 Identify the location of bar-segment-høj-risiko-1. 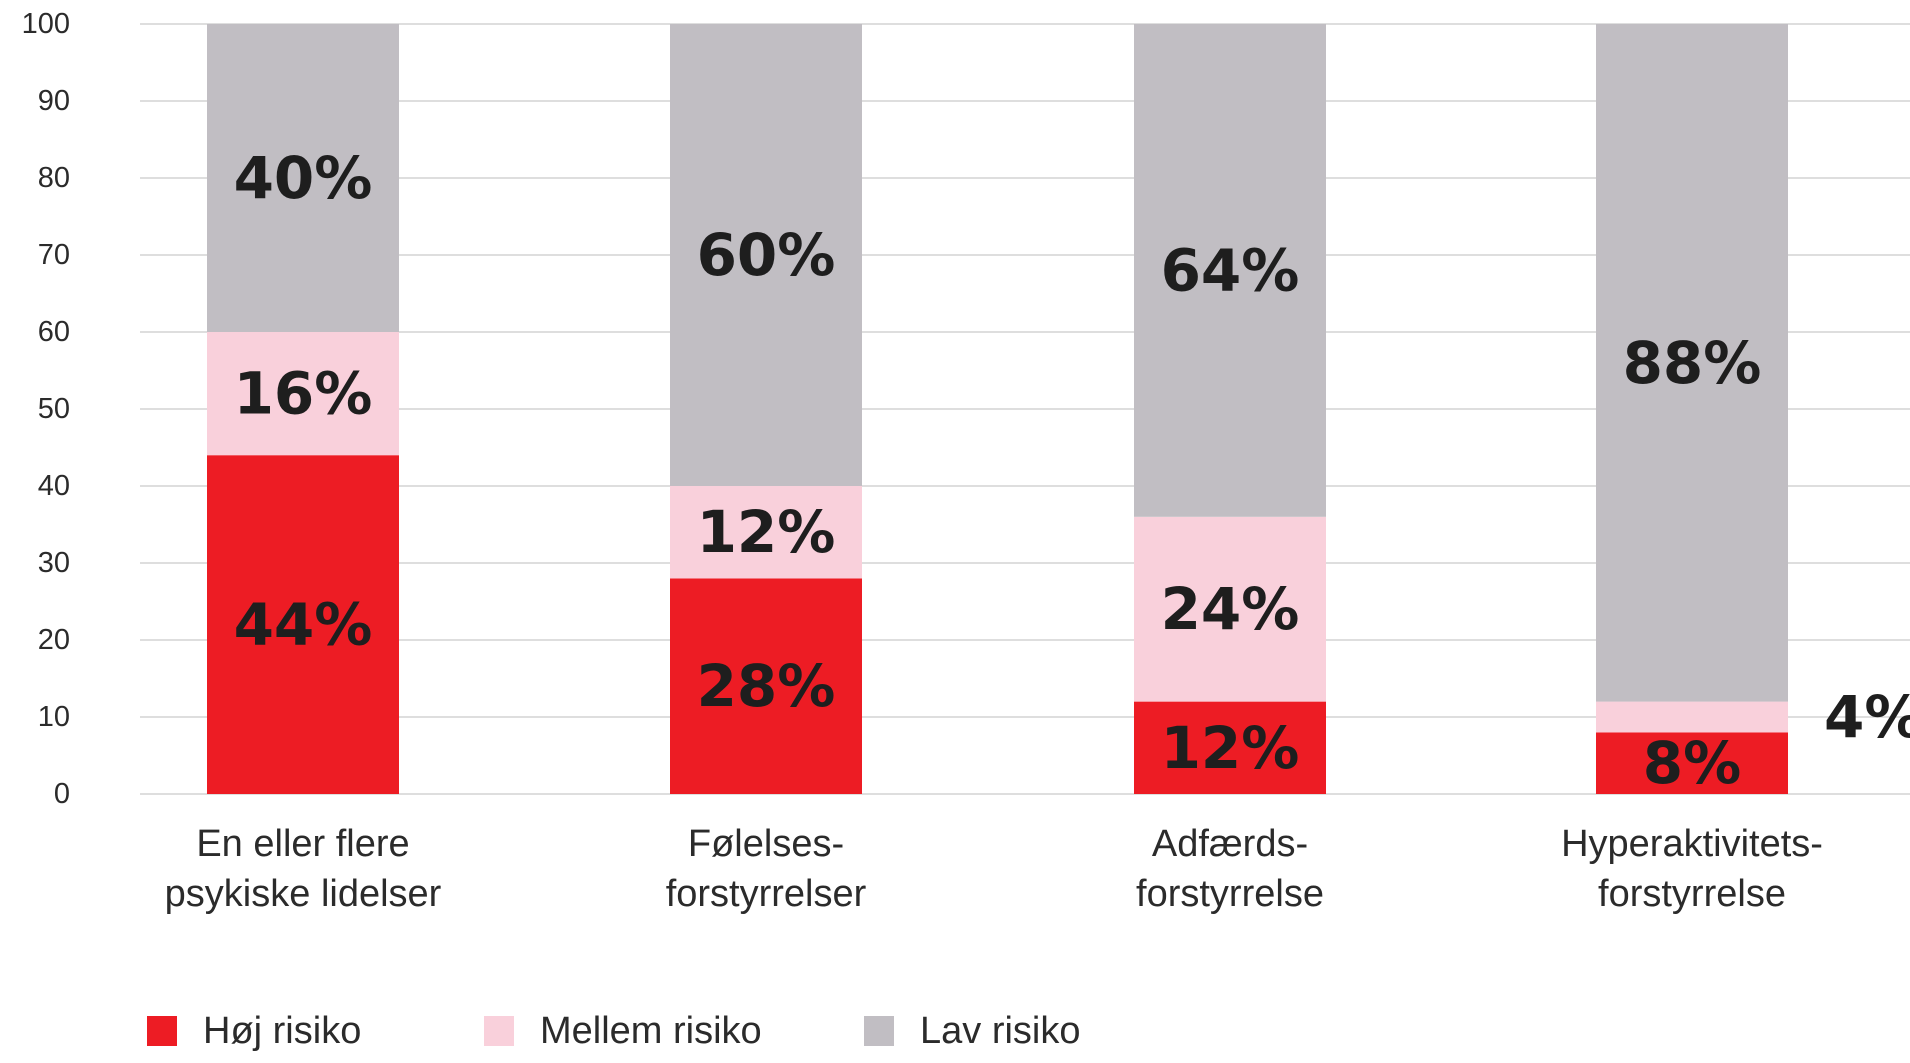
(303, 624).